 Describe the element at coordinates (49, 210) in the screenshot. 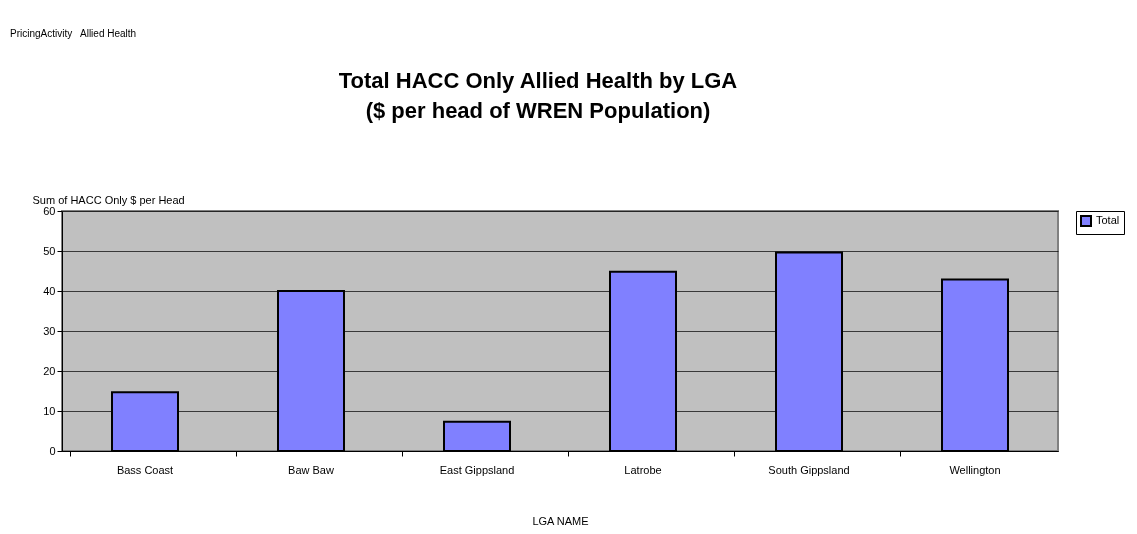

I see `y-tick-label: 60` at that location.